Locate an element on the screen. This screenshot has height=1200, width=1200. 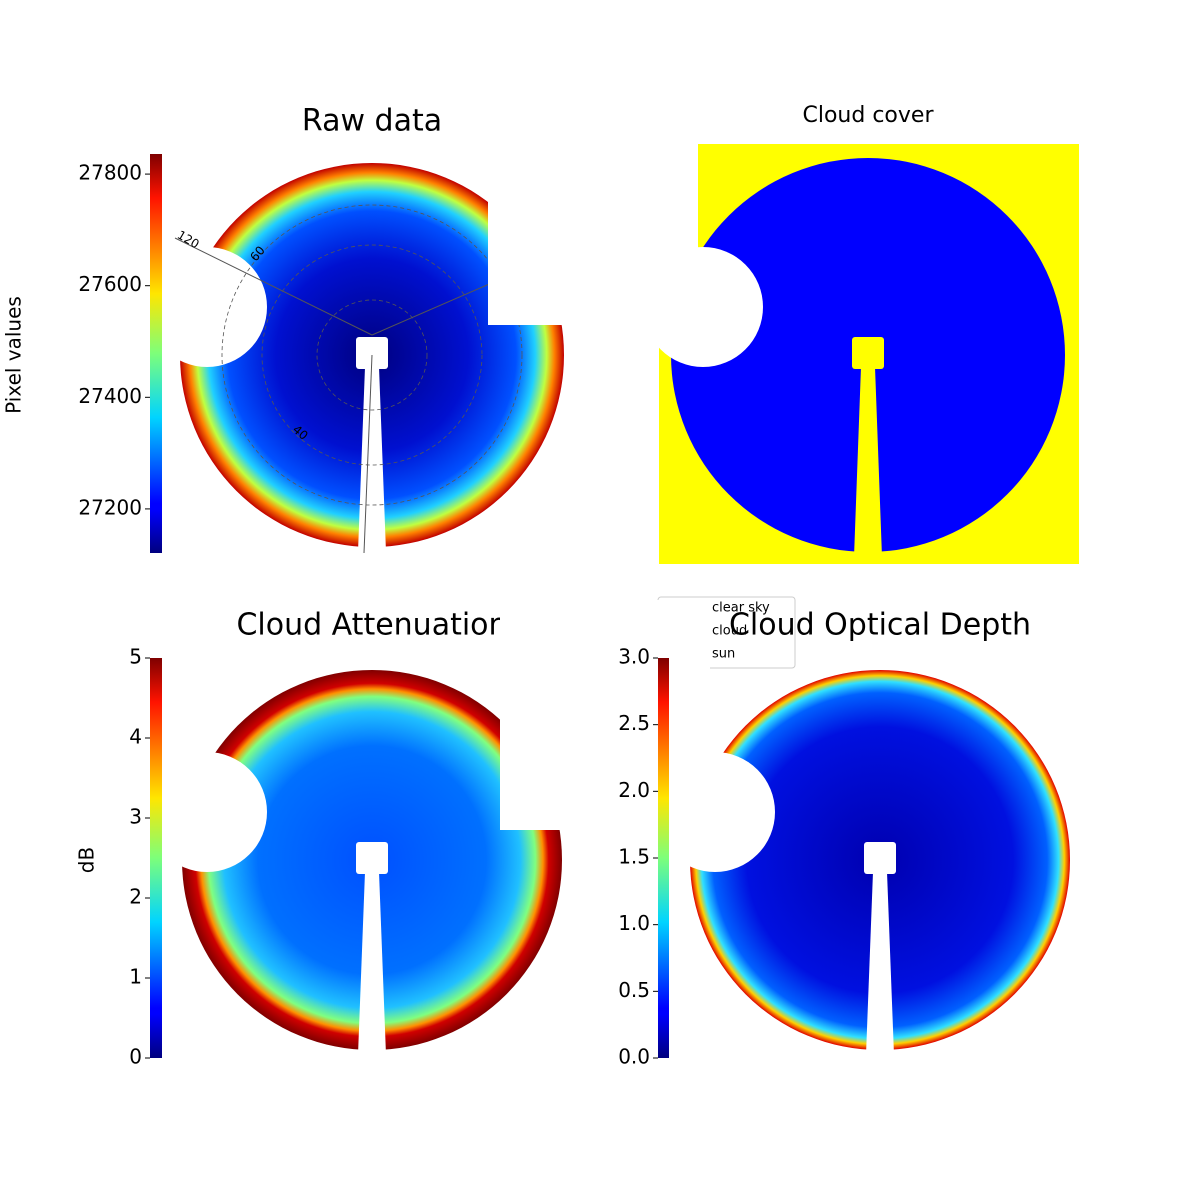
panel-title: Cloud Optical Depth is located at coordinates (880, 625).